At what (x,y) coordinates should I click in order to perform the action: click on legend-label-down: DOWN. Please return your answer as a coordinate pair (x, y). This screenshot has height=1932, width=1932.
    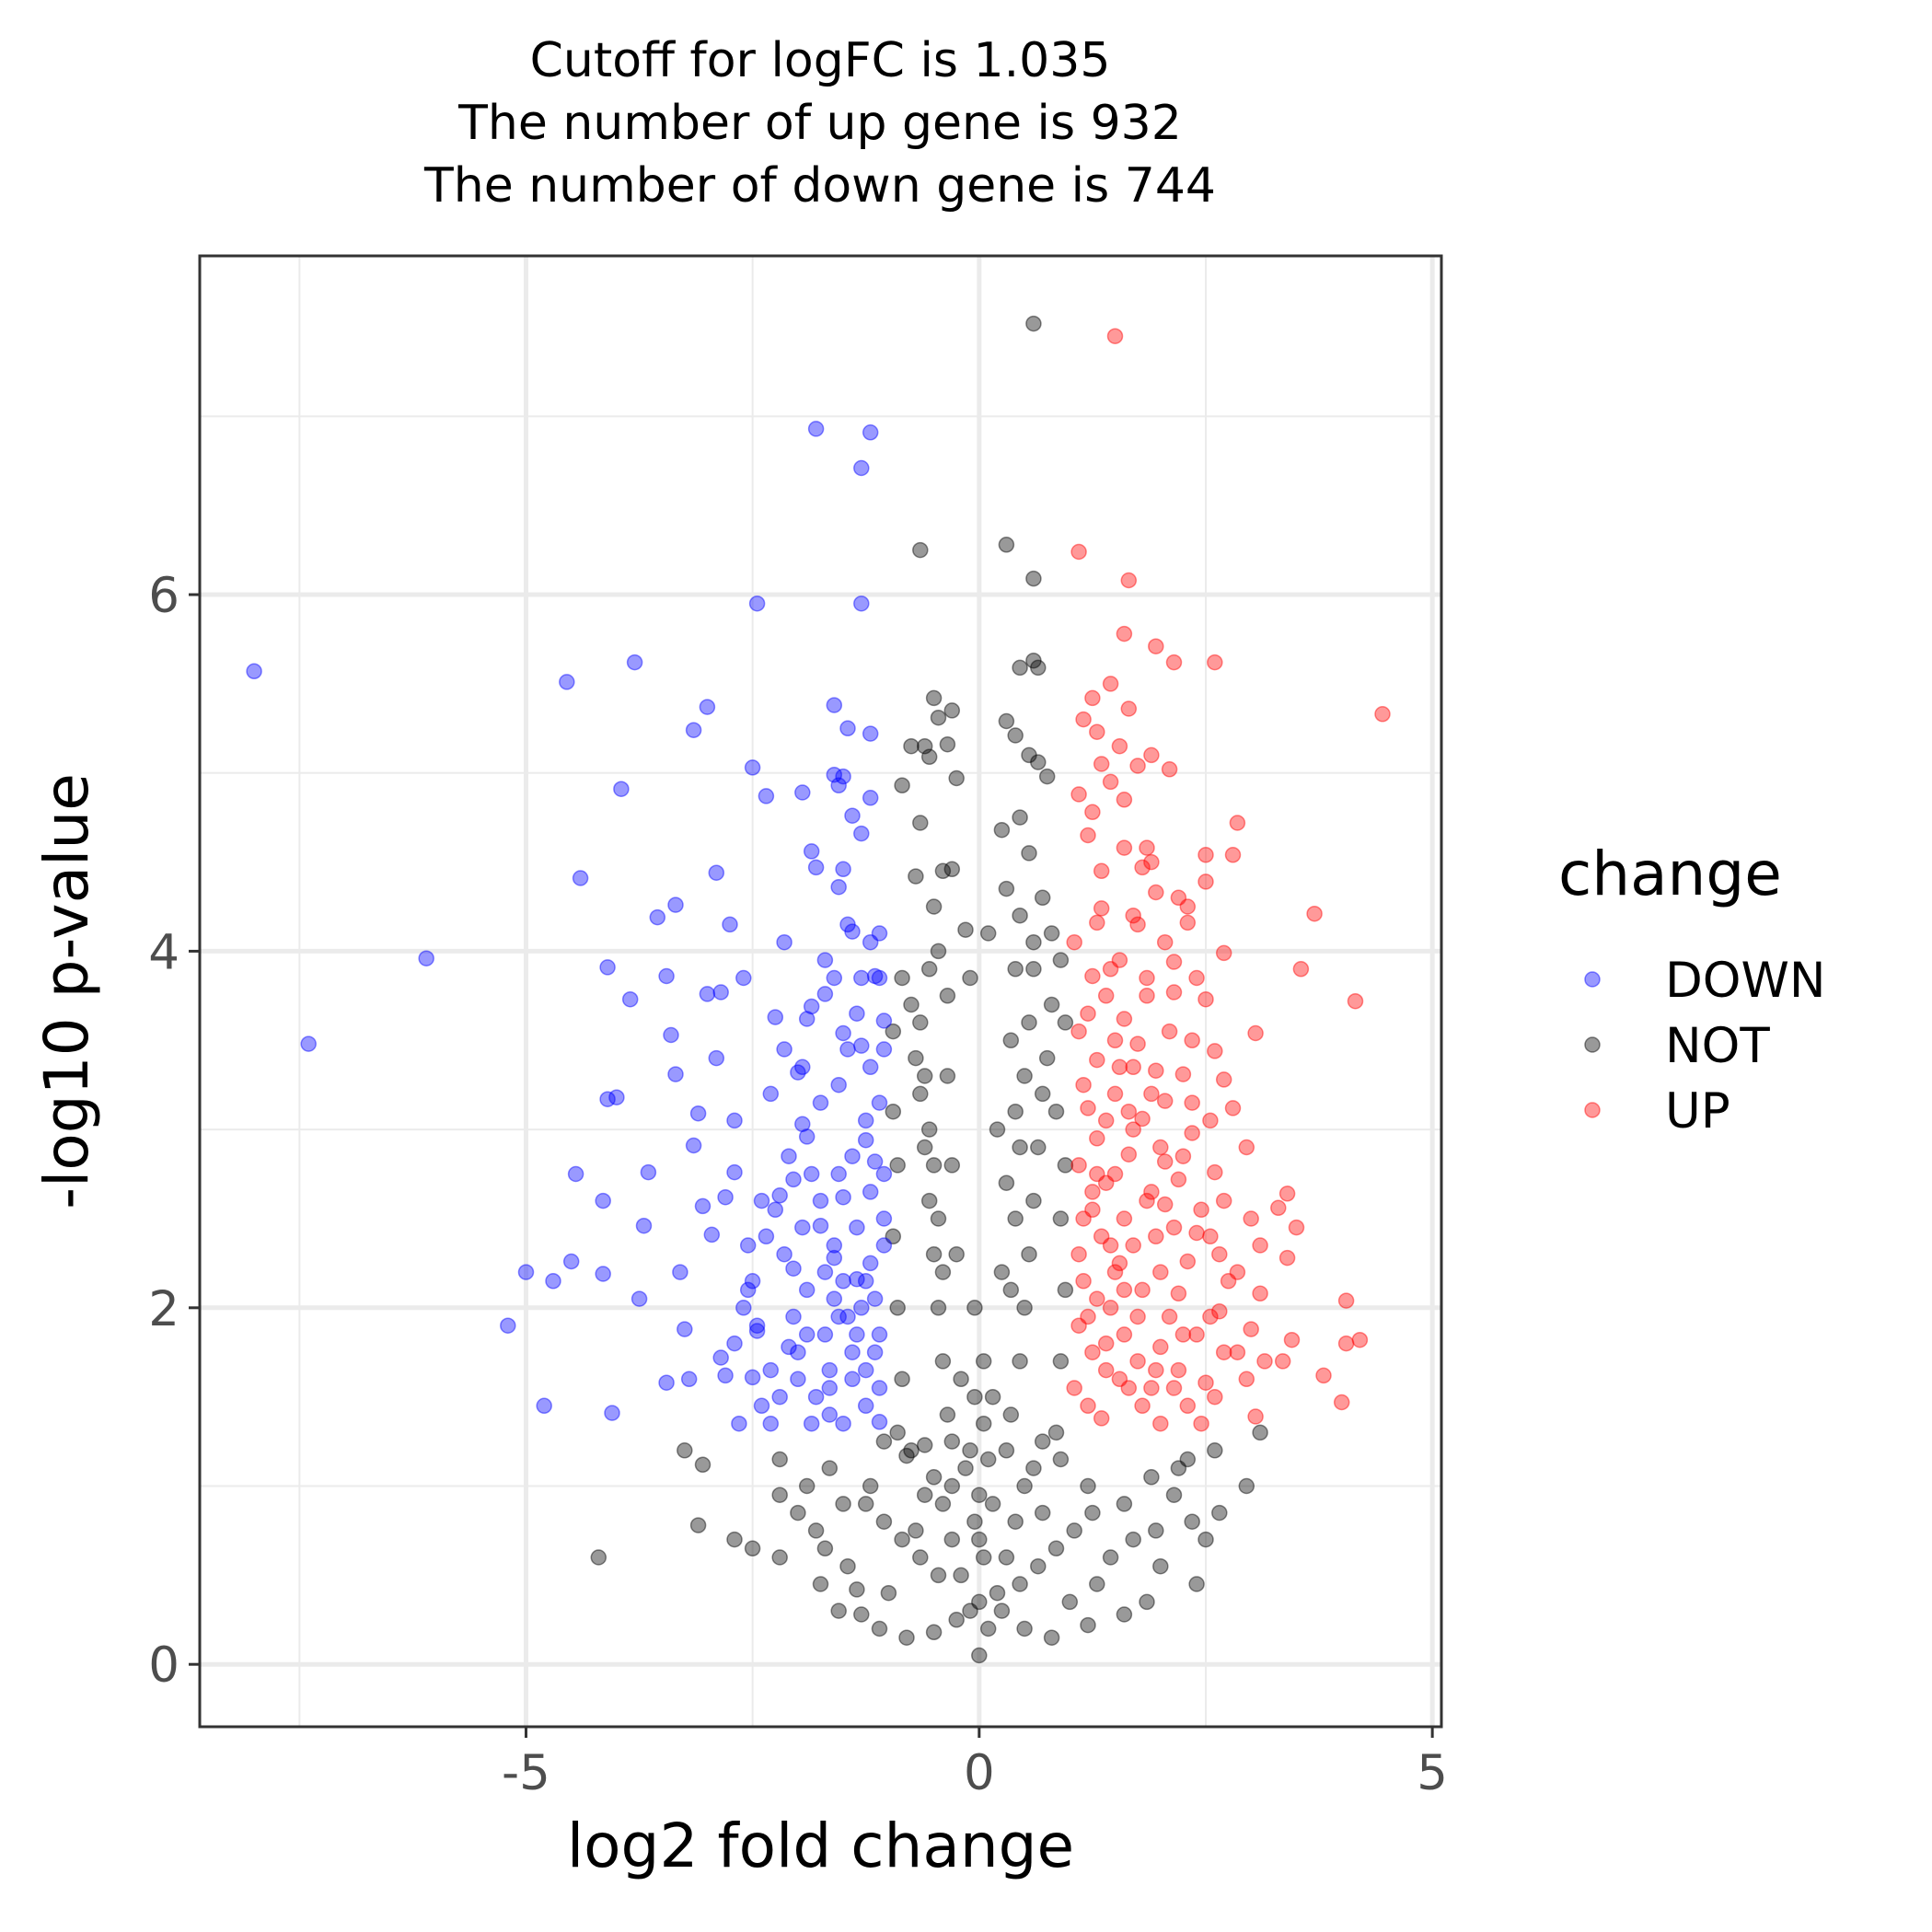
    Looking at the image, I should click on (1746, 981).